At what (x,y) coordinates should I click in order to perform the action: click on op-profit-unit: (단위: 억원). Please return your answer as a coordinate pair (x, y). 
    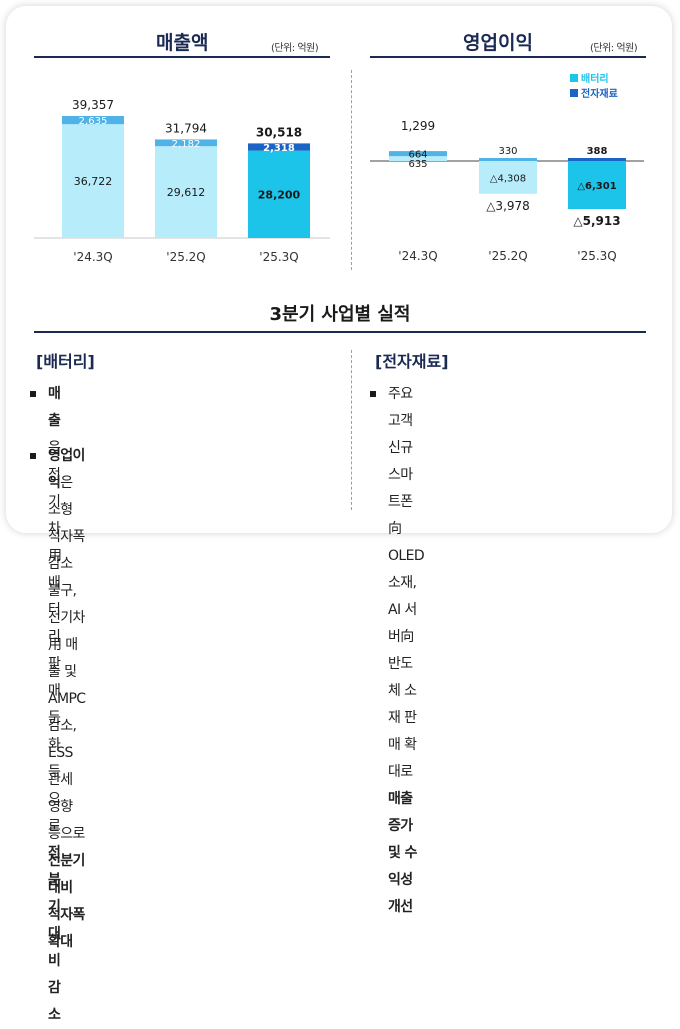
    Looking at the image, I should click on (614, 48).